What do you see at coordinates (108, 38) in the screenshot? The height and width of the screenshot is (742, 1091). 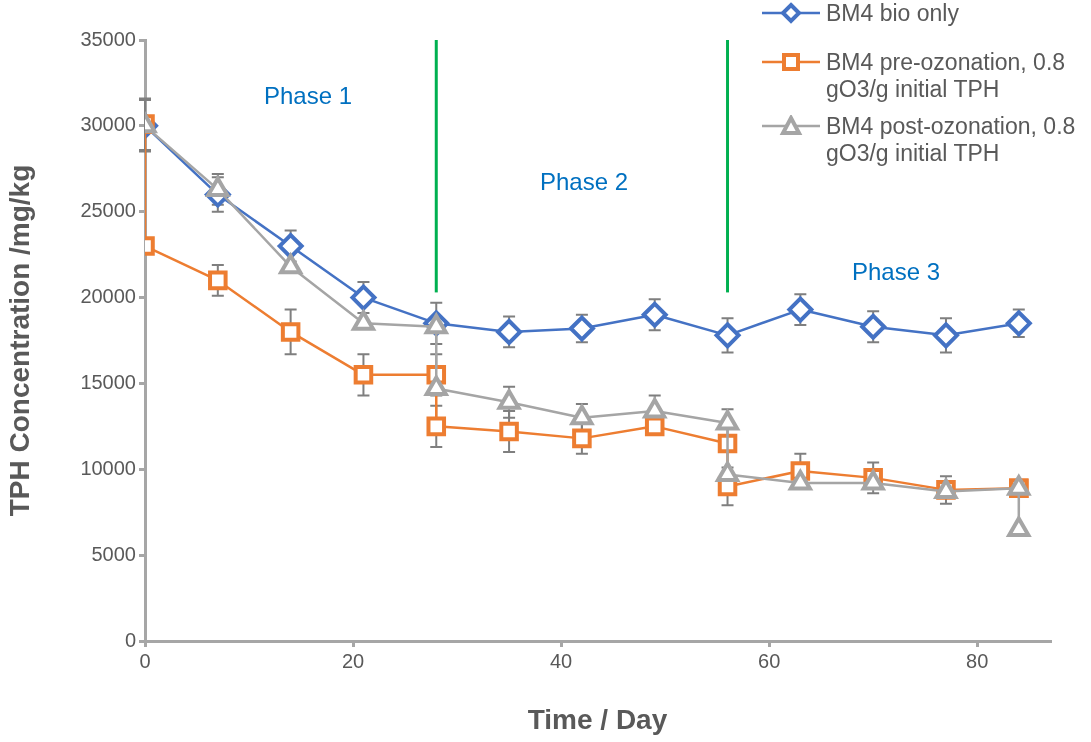 I see `y-tick-label: 35000` at bounding box center [108, 38].